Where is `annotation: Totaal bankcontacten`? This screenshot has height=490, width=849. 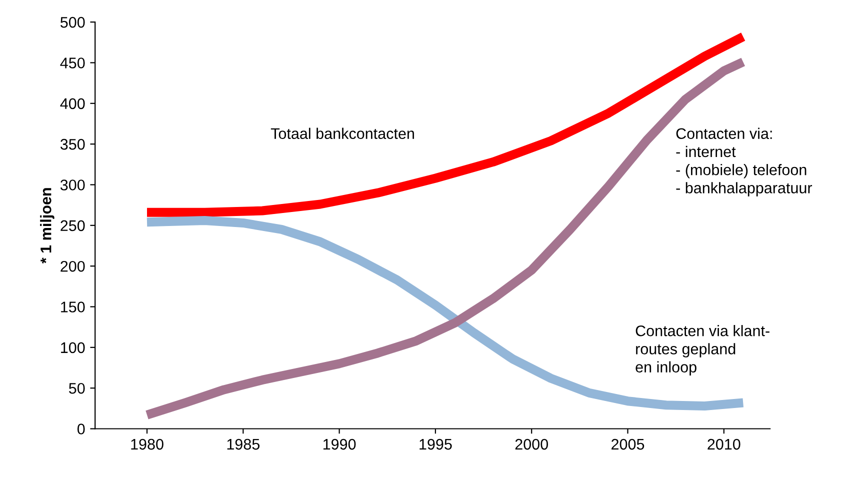 annotation: Totaal bankcontacten is located at coordinates (342, 134).